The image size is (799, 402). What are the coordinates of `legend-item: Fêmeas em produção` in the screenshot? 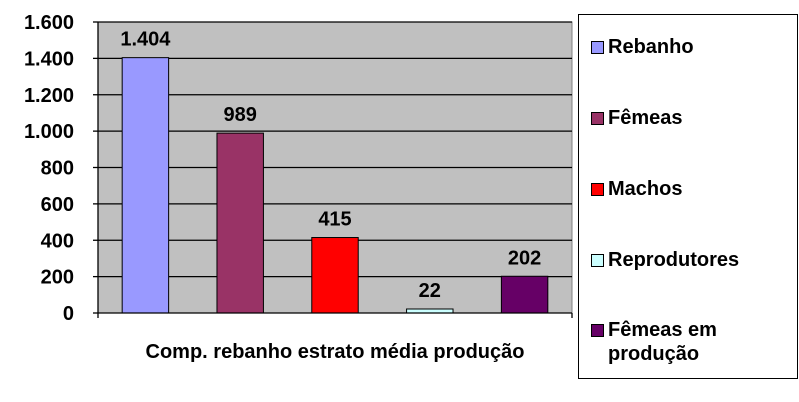 It's located at (692, 342).